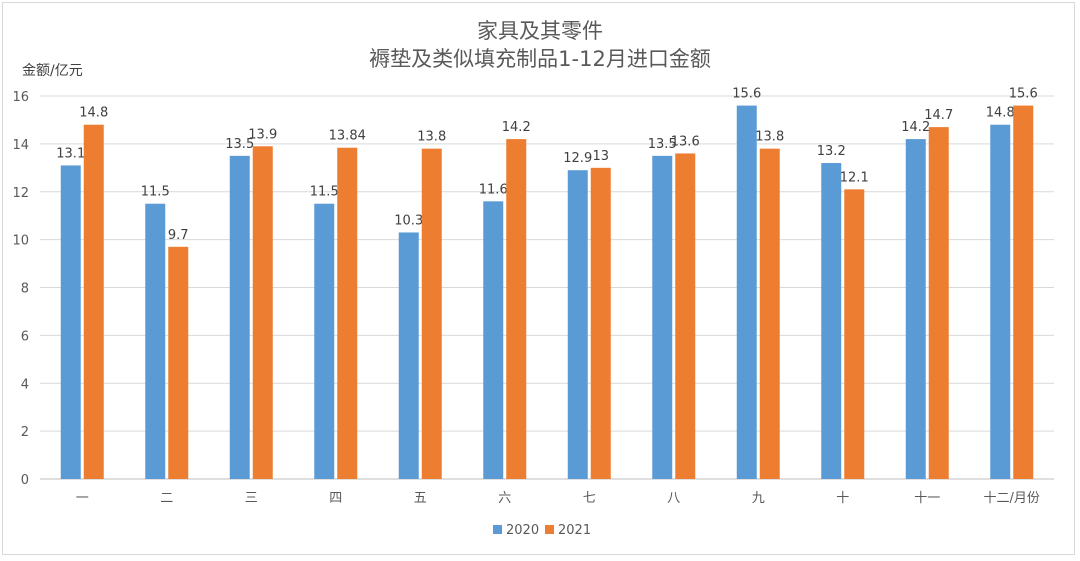 The image size is (1080, 561). Describe the element at coordinates (1000, 113) in the screenshot. I see `data-label-2020: 14.8` at that location.